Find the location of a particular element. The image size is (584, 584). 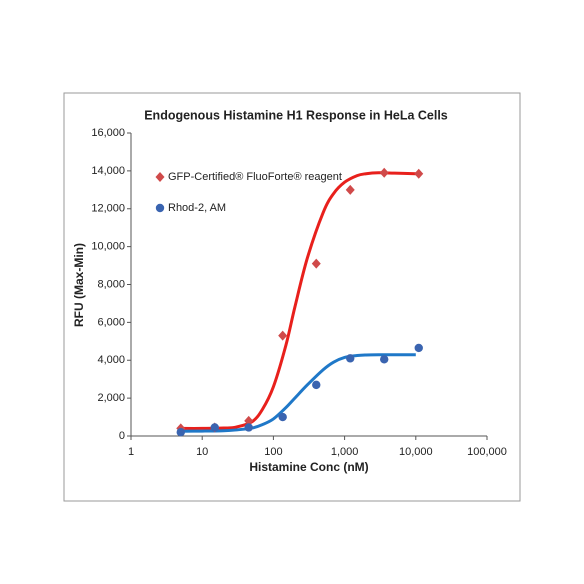

fit-curve is located at coordinates (298, 393).